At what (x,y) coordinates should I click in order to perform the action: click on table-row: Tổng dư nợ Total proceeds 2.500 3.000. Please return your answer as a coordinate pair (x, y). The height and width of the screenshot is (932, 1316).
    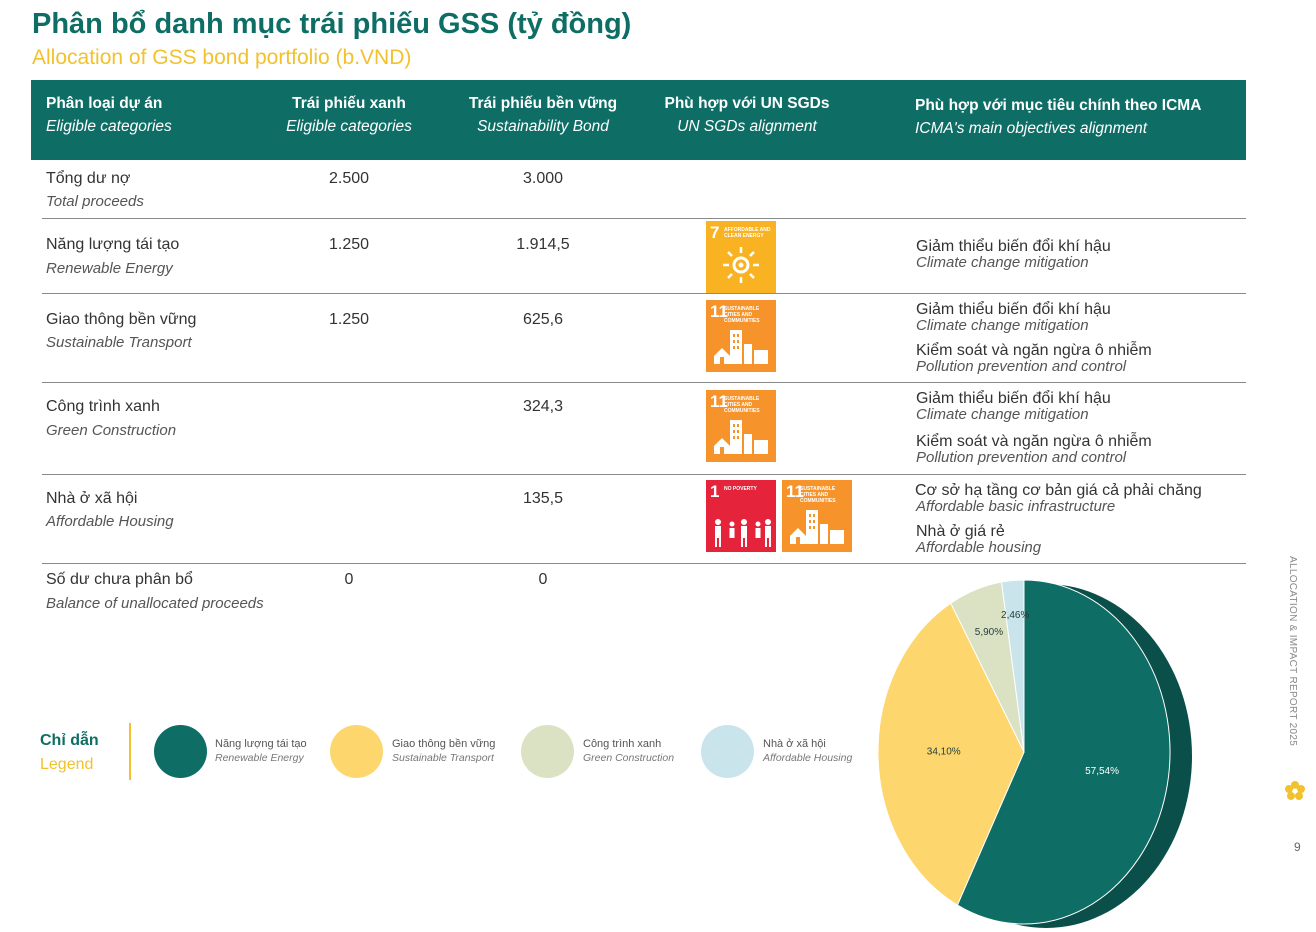
    Looking at the image, I should click on (305, 190).